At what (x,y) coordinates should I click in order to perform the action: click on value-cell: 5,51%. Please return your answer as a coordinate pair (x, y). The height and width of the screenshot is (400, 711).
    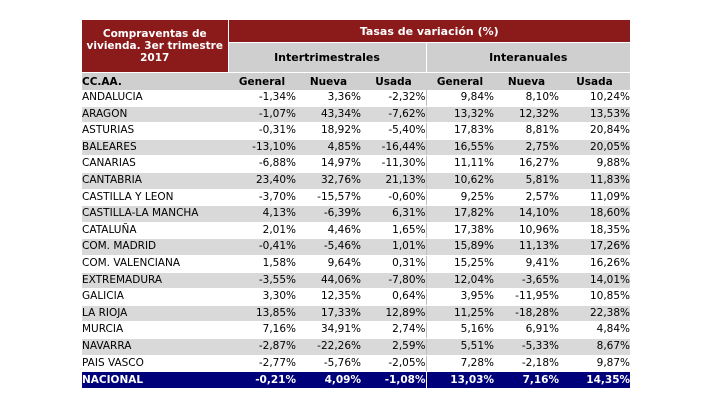
    Looking at the image, I should click on (460, 347).